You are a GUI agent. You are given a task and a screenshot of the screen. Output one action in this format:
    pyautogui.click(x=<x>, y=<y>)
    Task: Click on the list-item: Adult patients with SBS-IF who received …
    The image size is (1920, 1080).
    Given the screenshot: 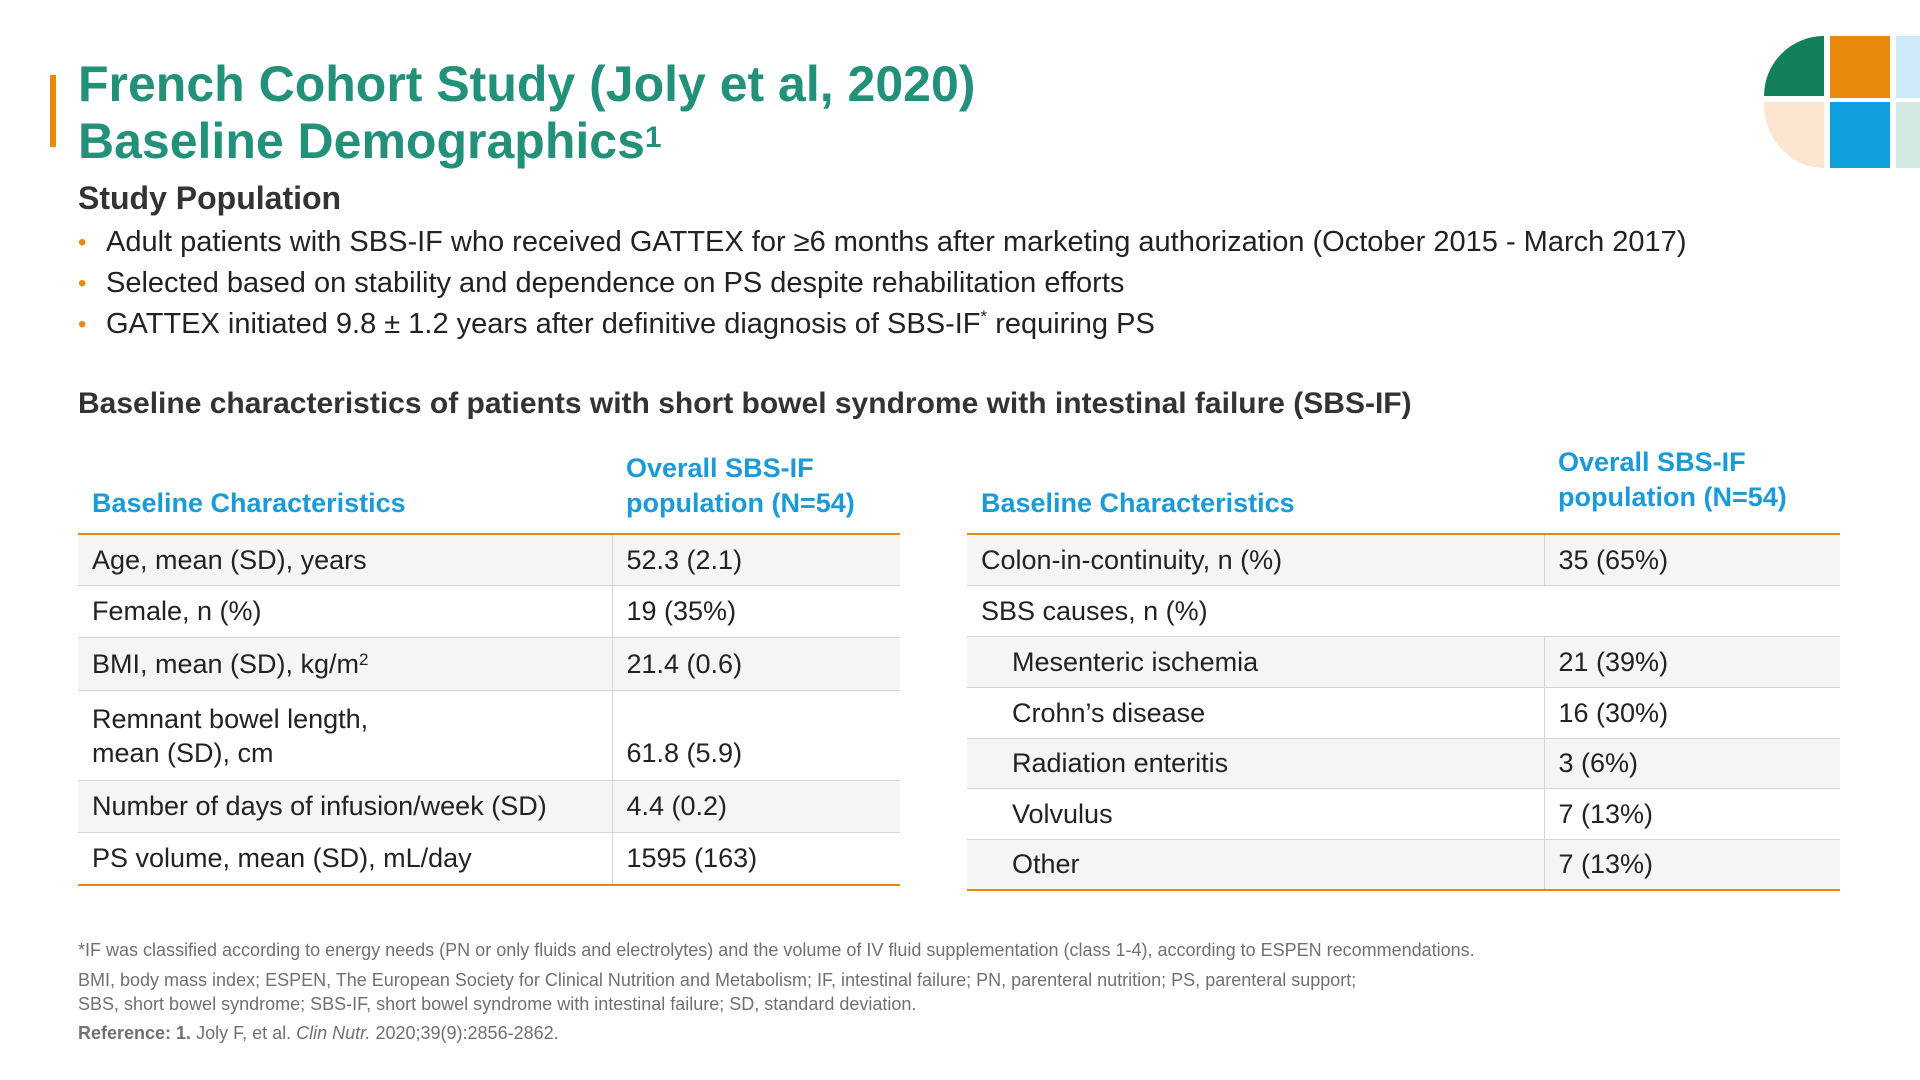 What is the action you would take?
    pyautogui.click(x=882, y=242)
    